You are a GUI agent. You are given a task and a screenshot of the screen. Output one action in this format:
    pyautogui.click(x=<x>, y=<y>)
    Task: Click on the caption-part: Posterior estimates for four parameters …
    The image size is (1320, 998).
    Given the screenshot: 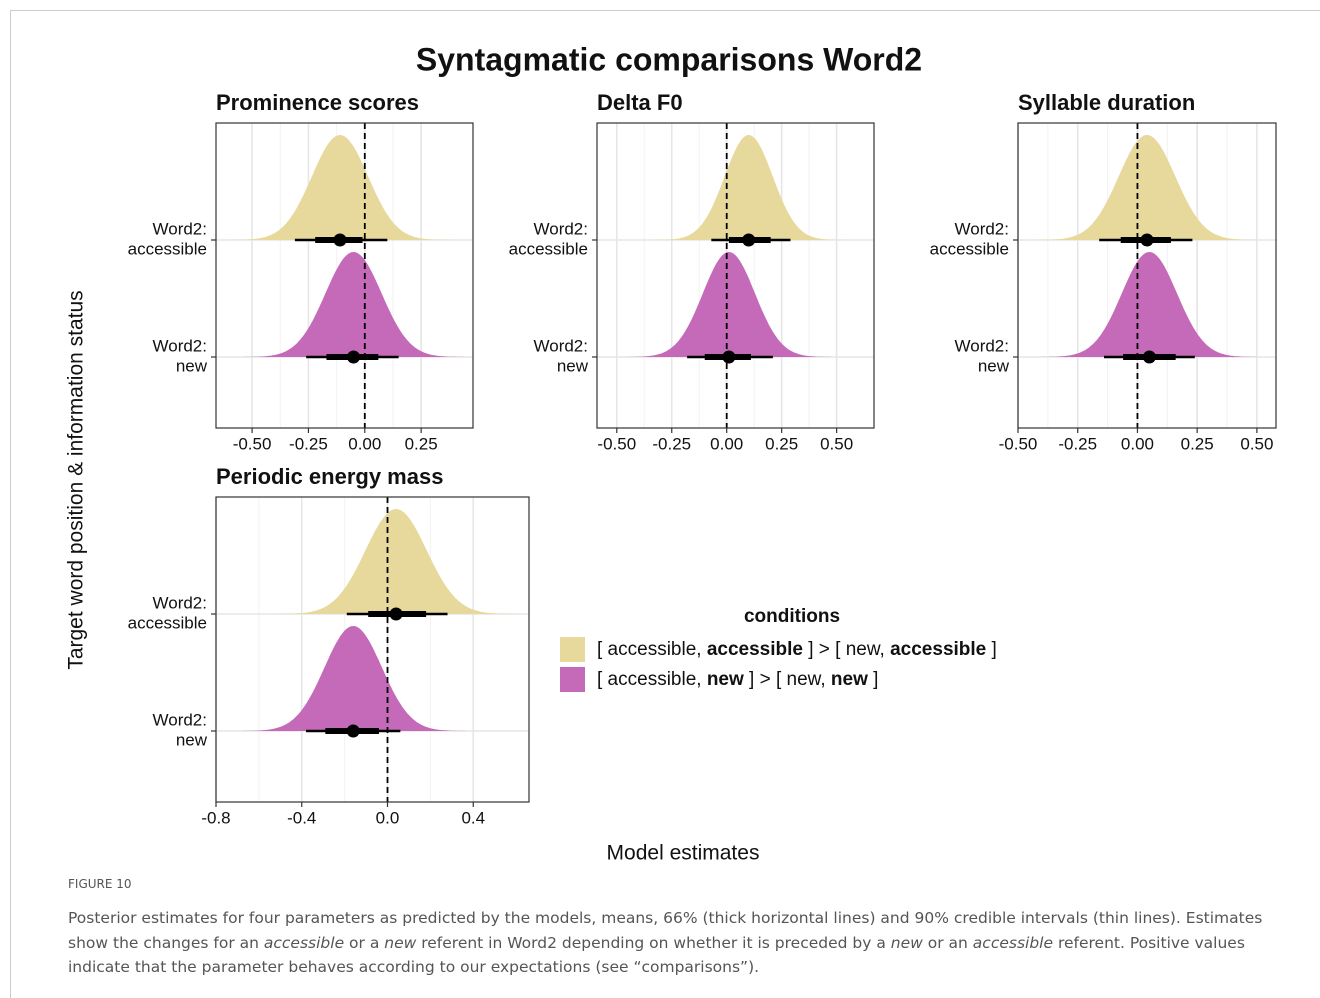 What is the action you would take?
    pyautogui.click(x=665, y=930)
    